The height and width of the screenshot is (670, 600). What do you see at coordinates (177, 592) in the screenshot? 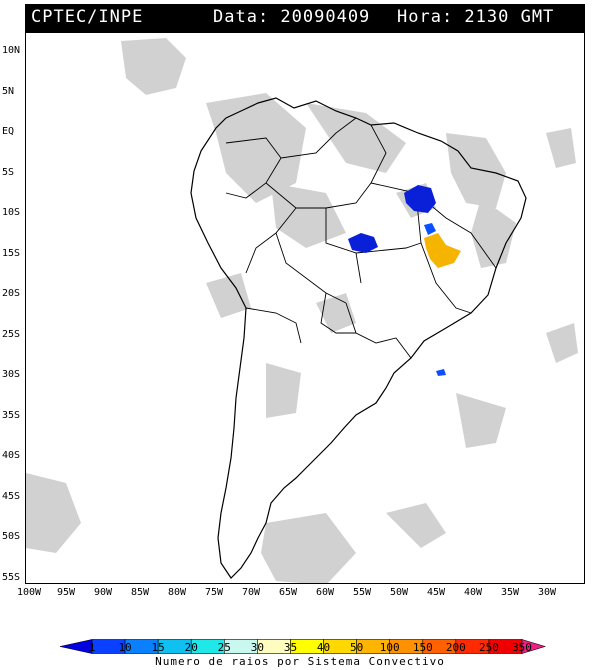
I see `lon-tick-label: 80W` at bounding box center [177, 592].